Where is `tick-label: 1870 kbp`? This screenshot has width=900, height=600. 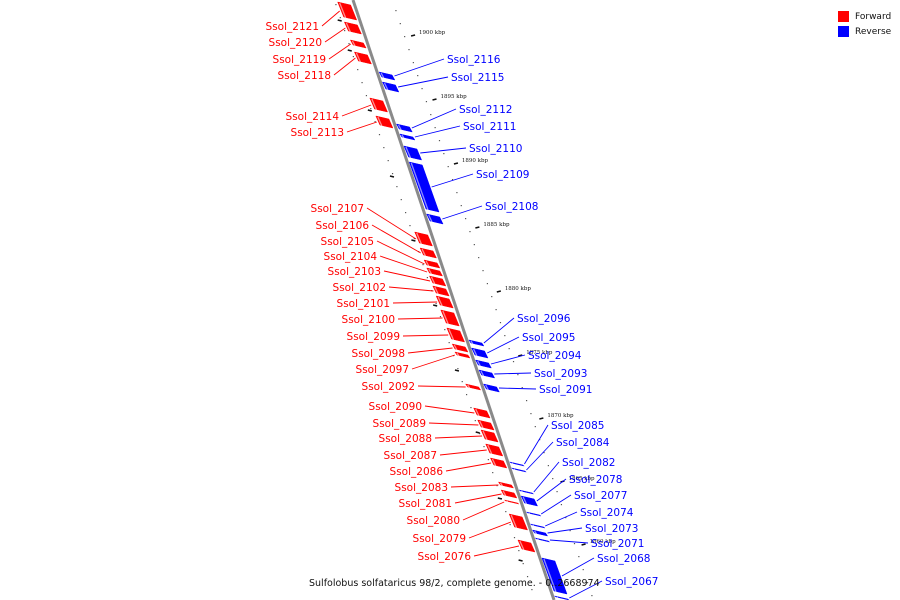
tick-label: 1870 kbp is located at coordinates (560, 416).